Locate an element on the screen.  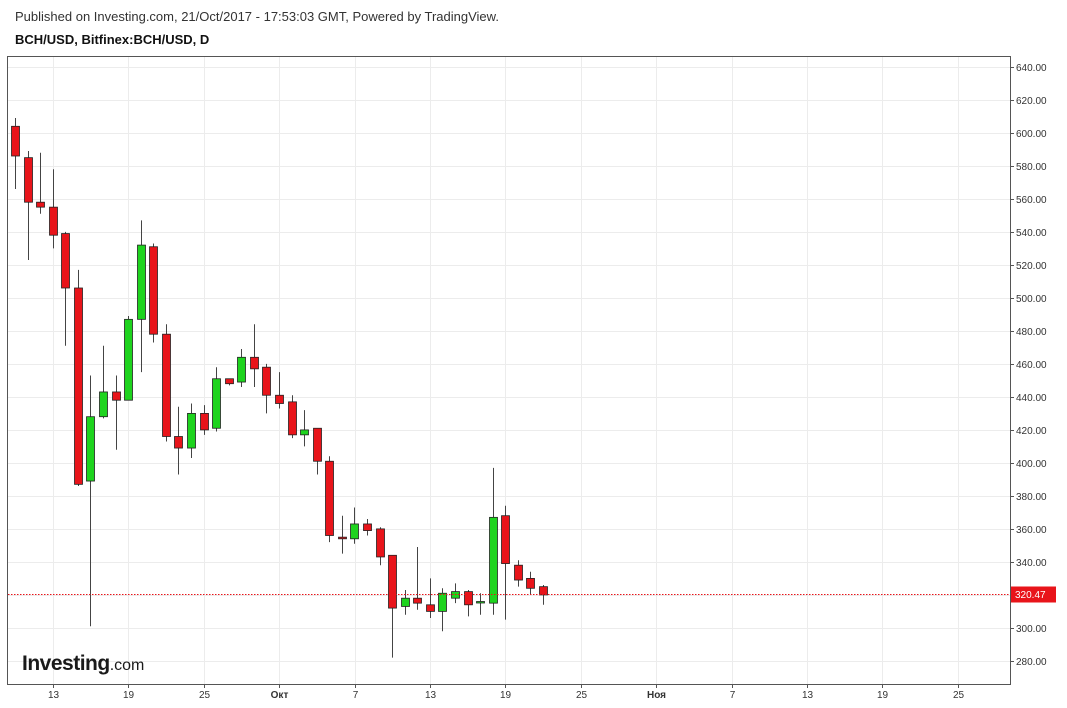
y-tick-label: 480.00 is located at coordinates (1031, 332).